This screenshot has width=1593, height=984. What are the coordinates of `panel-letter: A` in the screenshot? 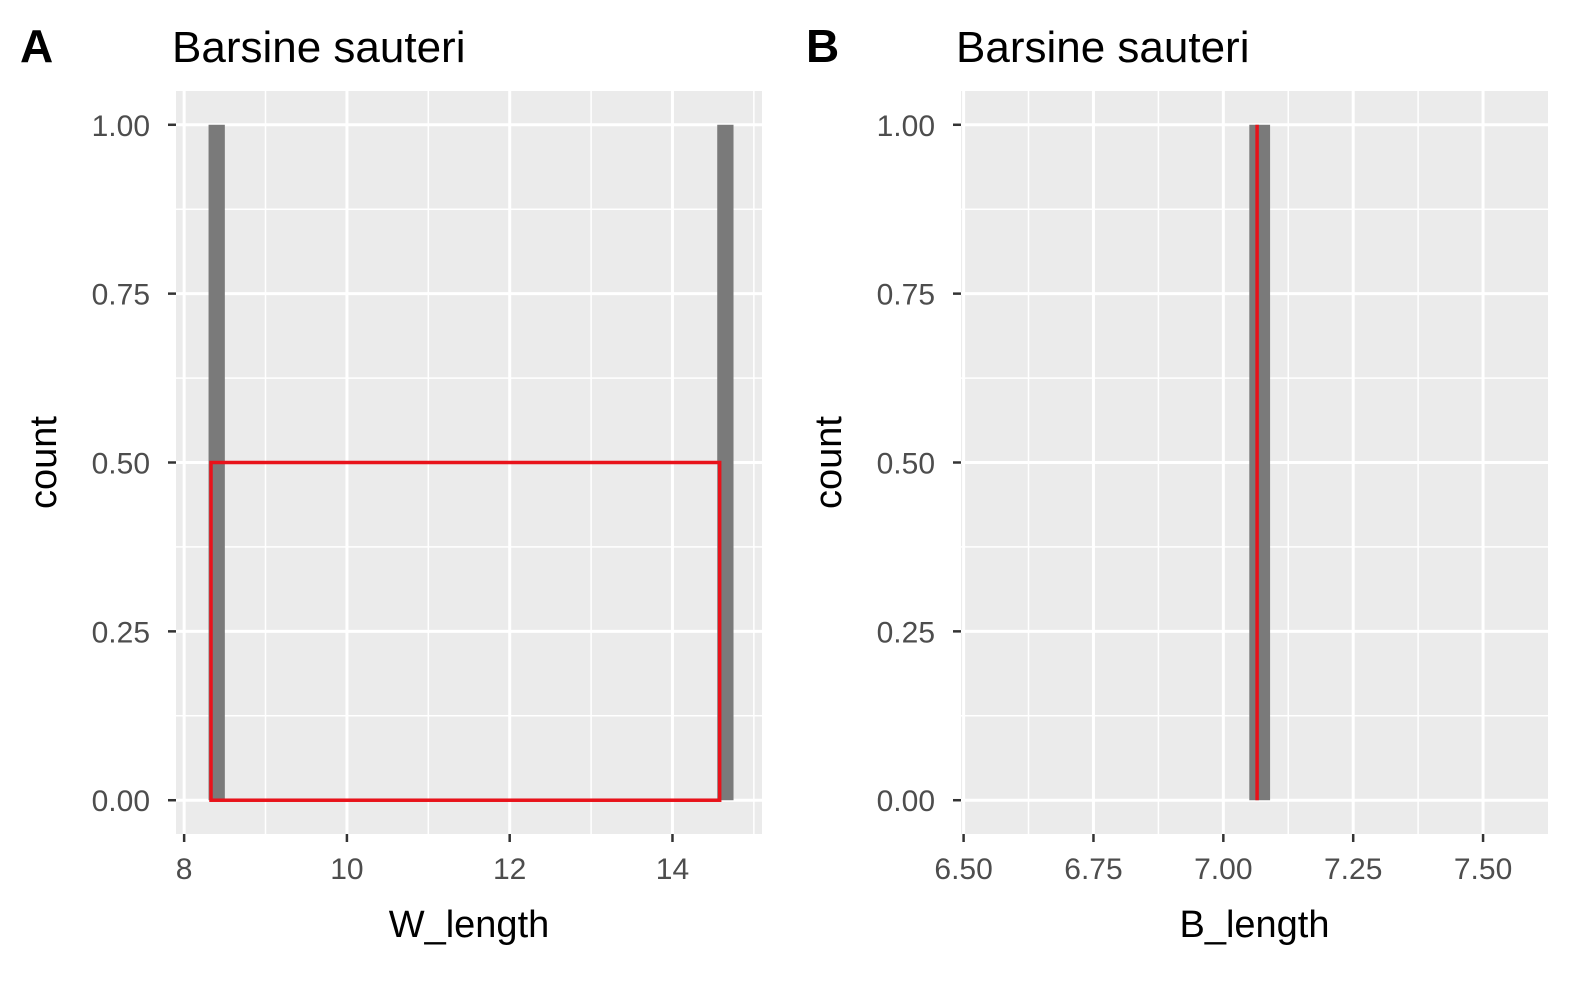 It's located at (36, 46).